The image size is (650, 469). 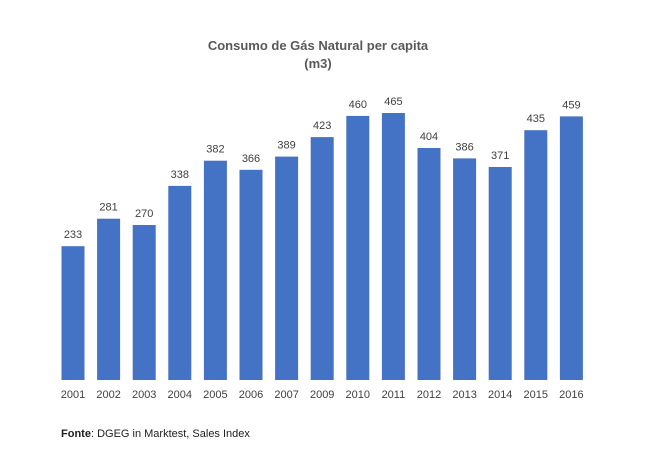 What do you see at coordinates (393, 102) in the screenshot?
I see `data-label-2011: 465` at bounding box center [393, 102].